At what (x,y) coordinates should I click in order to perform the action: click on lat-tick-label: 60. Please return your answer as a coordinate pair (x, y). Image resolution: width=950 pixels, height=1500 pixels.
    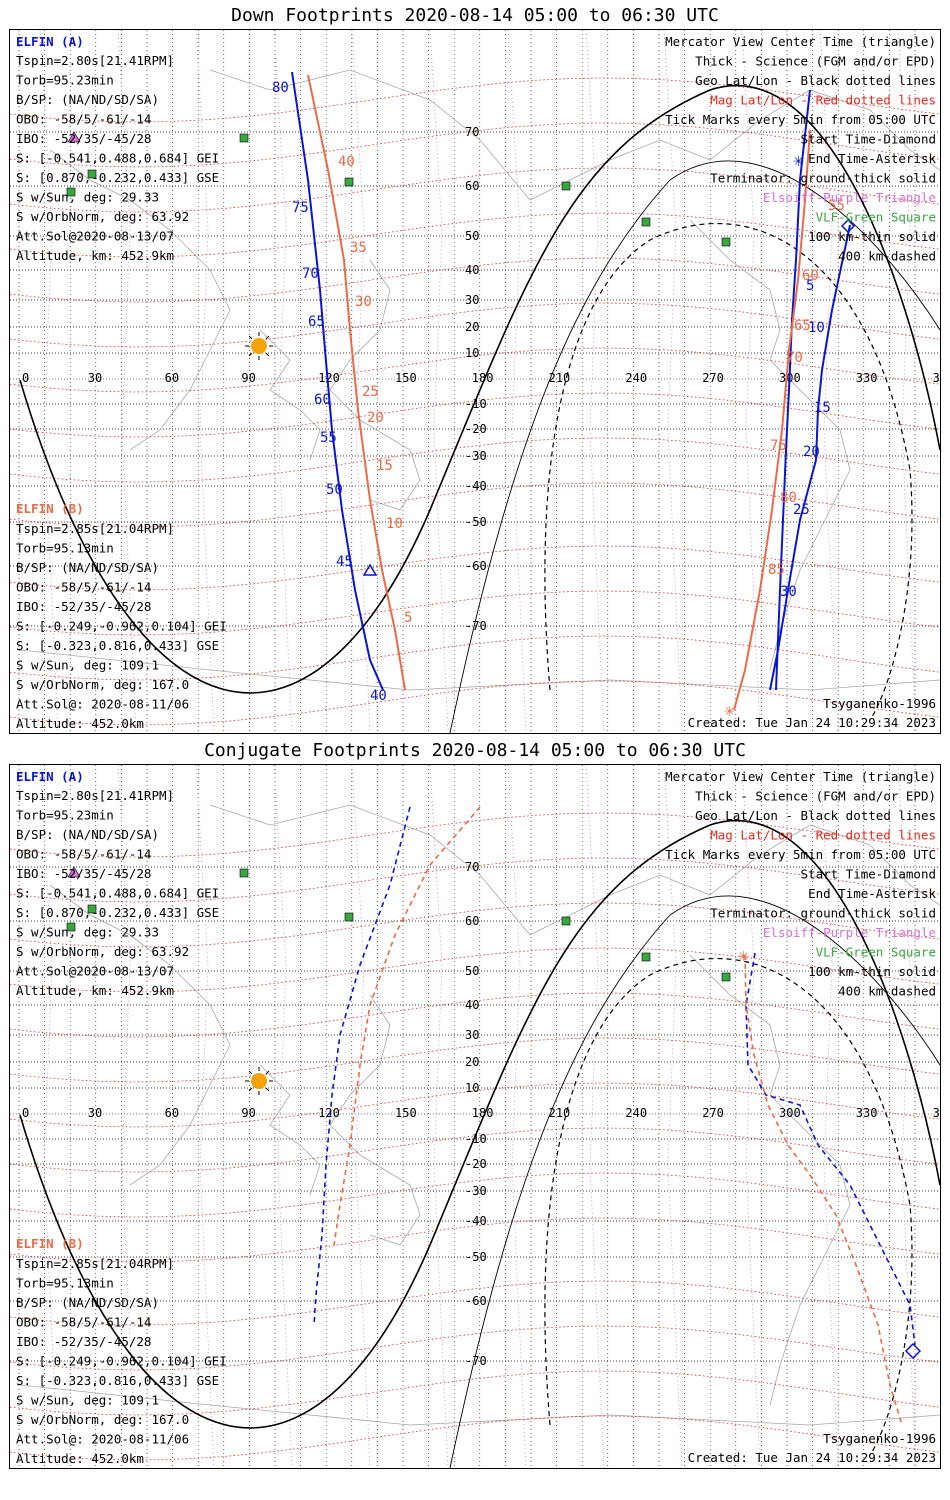
    Looking at the image, I should click on (472, 921).